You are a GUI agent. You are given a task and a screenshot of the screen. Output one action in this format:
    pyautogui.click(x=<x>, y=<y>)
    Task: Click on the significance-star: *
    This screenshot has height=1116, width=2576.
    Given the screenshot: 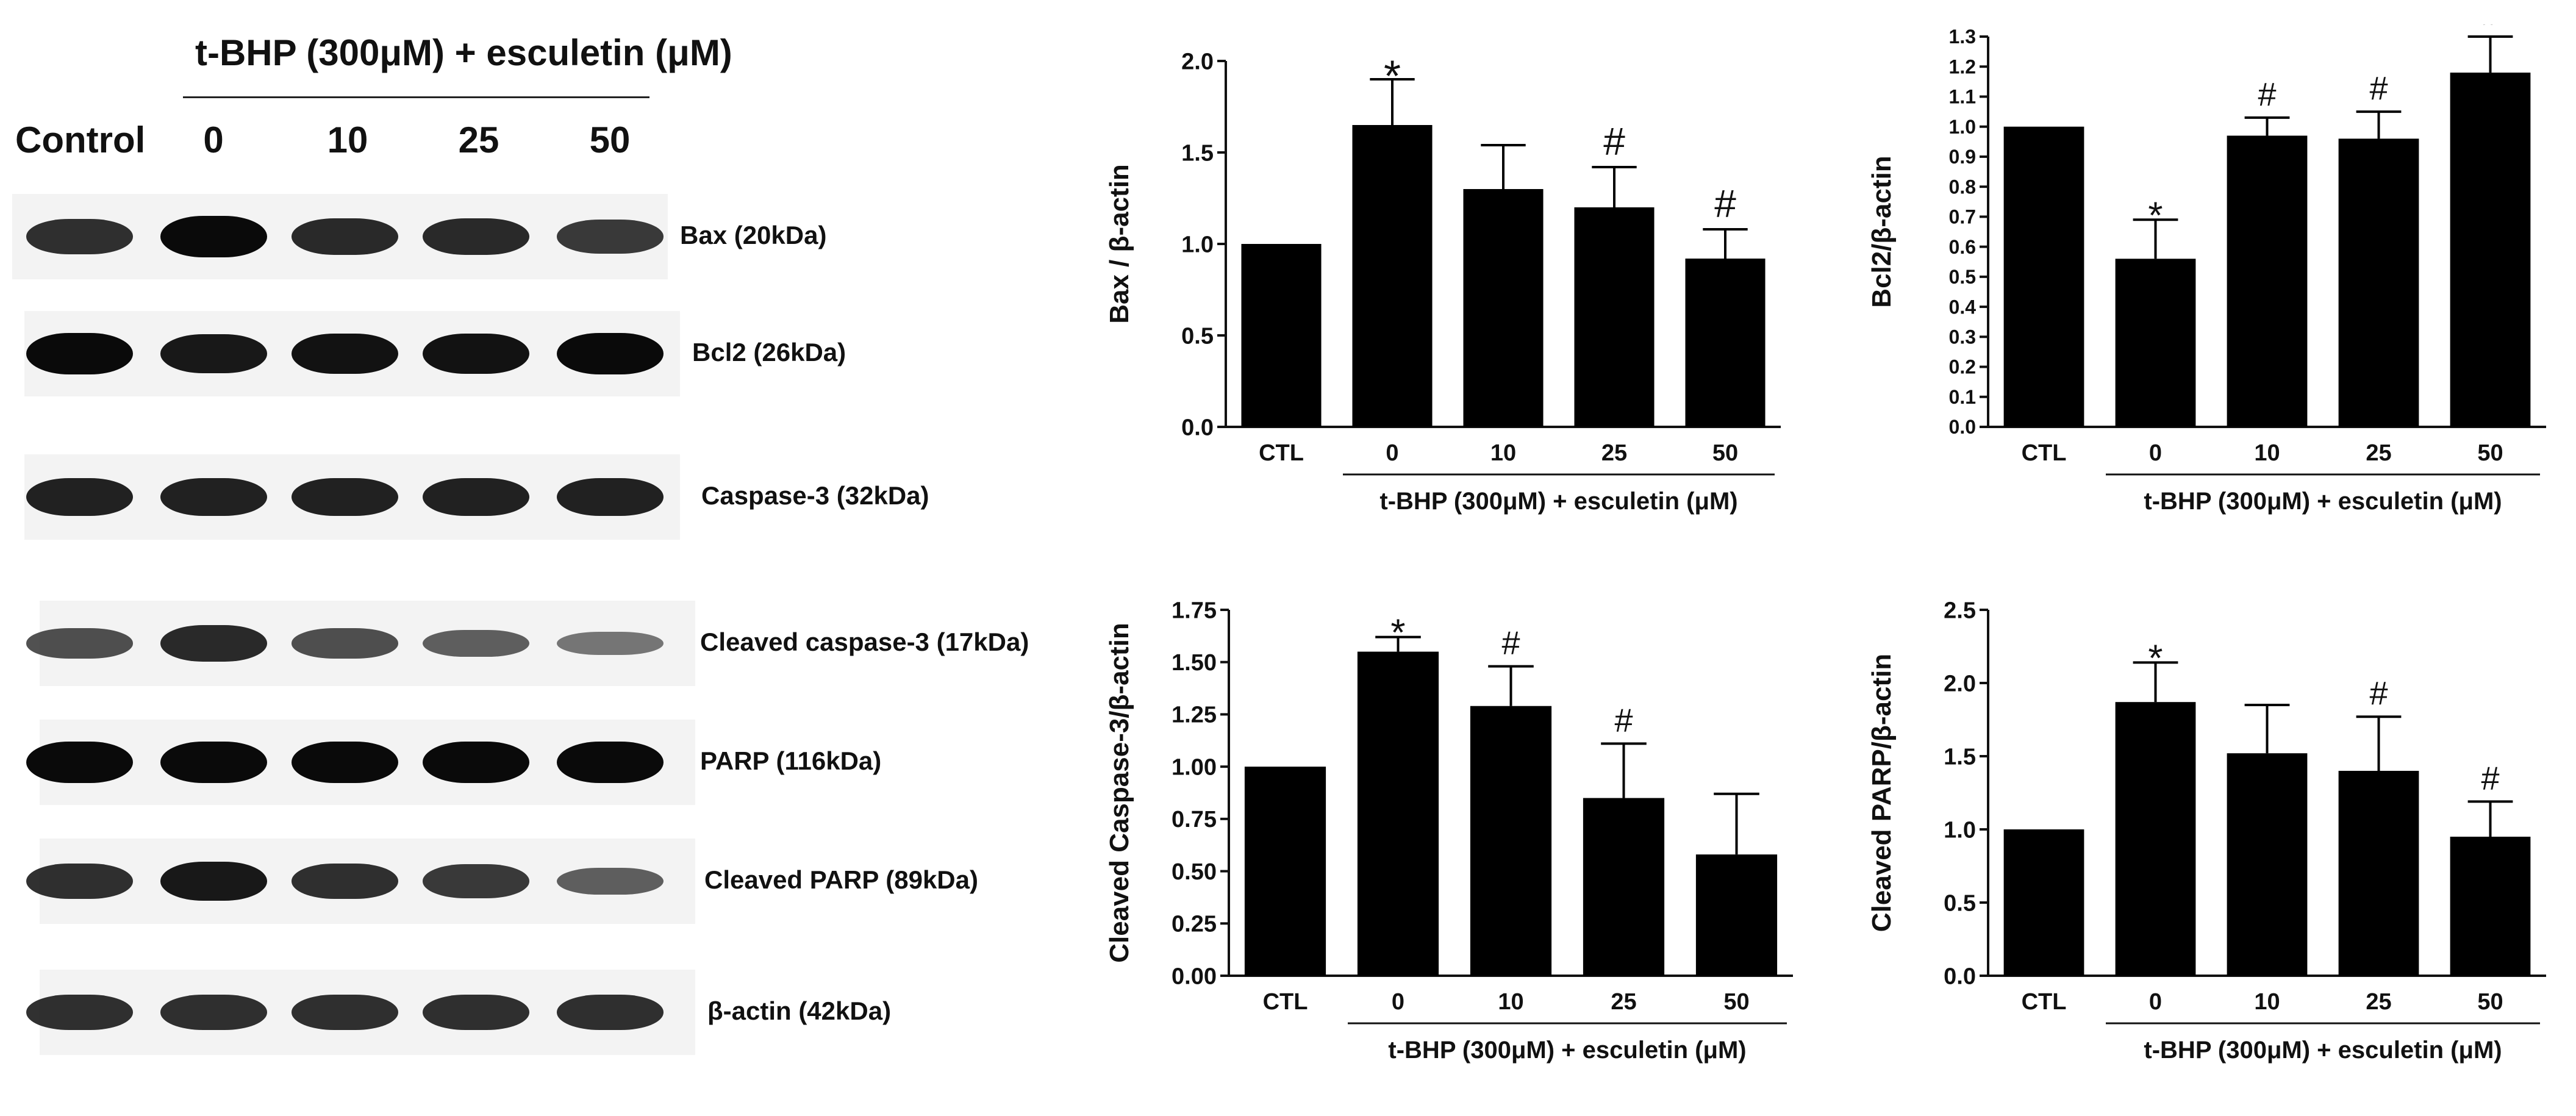 What is the action you would take?
    pyautogui.click(x=1393, y=76)
    